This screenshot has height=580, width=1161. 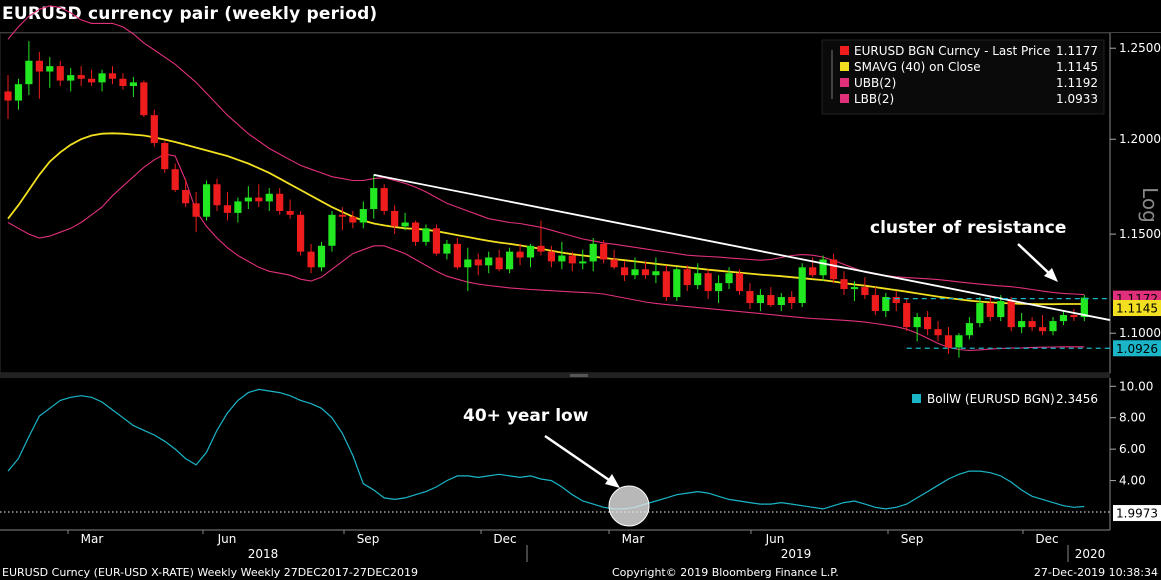 I want to click on annotation-low: 40+ year low, so click(x=526, y=416).